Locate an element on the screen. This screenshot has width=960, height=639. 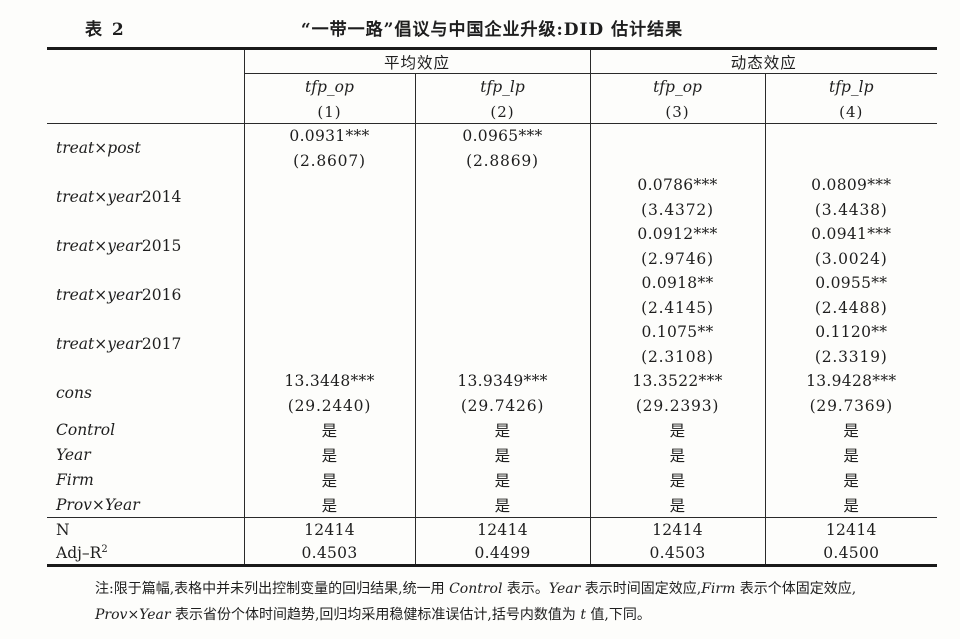
table-row: treat×year2016 0.0918** 0.0955** is located at coordinates (492, 287).